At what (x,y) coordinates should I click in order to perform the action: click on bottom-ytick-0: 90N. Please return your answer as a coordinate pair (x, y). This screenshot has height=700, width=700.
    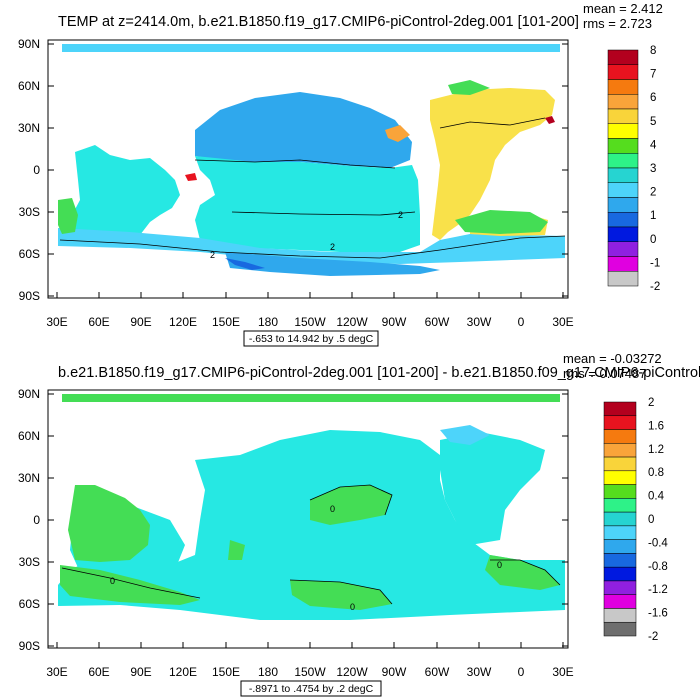
    Looking at the image, I should click on (29, 394).